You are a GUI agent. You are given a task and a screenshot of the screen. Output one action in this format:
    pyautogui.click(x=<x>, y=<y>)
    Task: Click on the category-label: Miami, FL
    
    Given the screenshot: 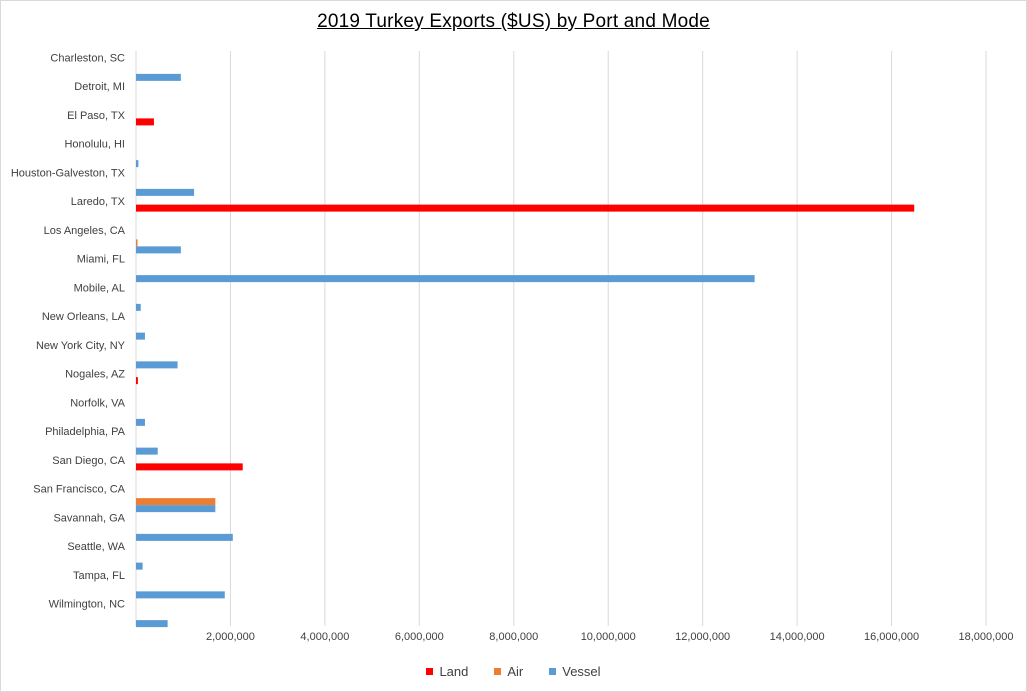 What is the action you would take?
    pyautogui.click(x=101, y=260)
    